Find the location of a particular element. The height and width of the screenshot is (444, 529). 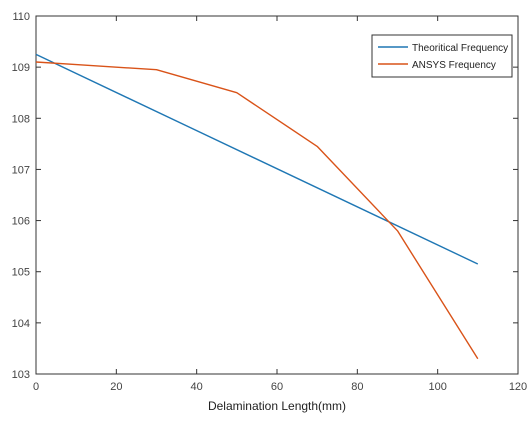

x-tick-label: 0 is located at coordinates (36, 387).